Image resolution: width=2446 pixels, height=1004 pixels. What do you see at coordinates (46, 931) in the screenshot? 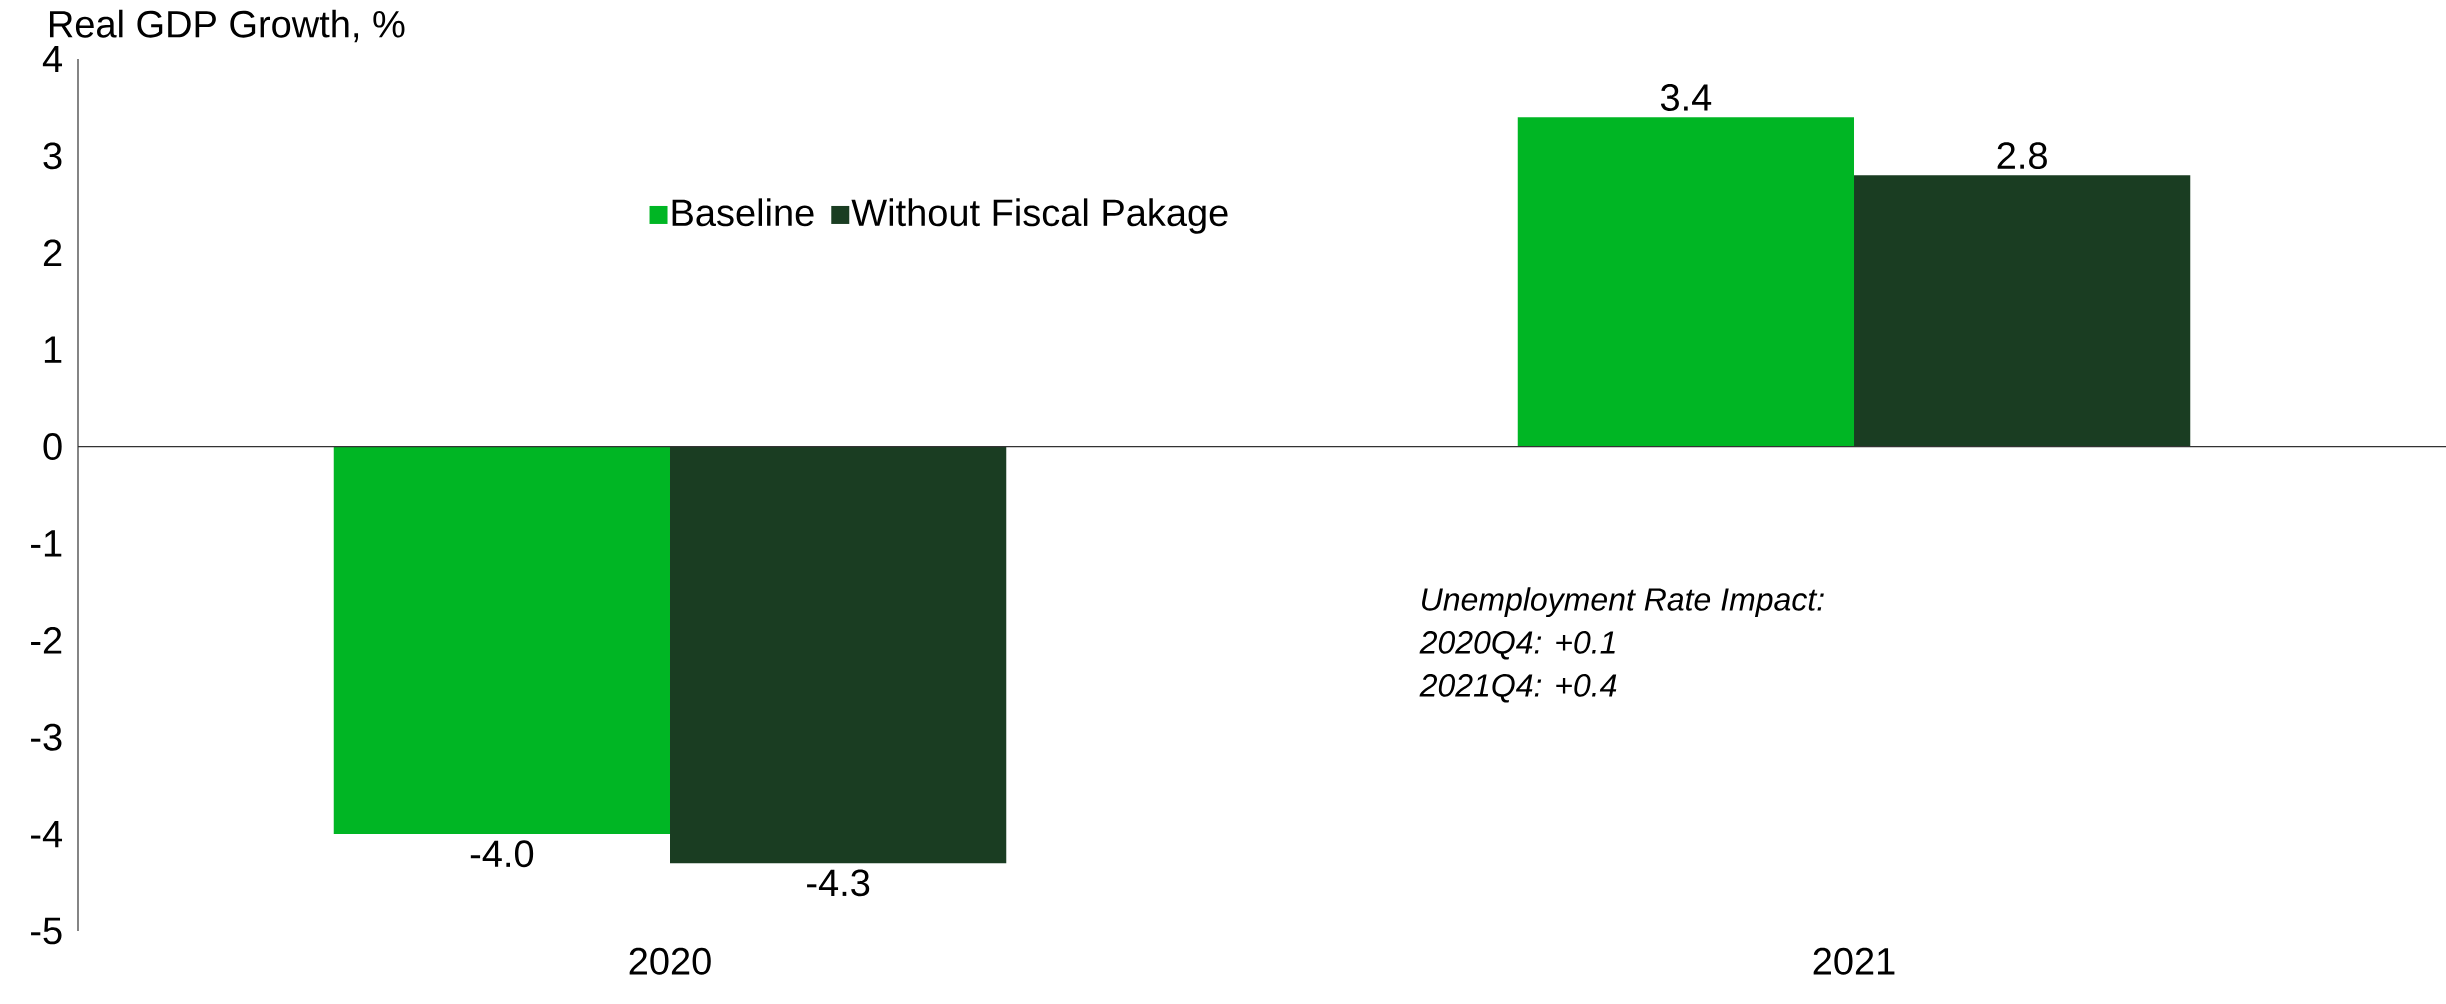
I see `y-tick-label: -5` at bounding box center [46, 931].